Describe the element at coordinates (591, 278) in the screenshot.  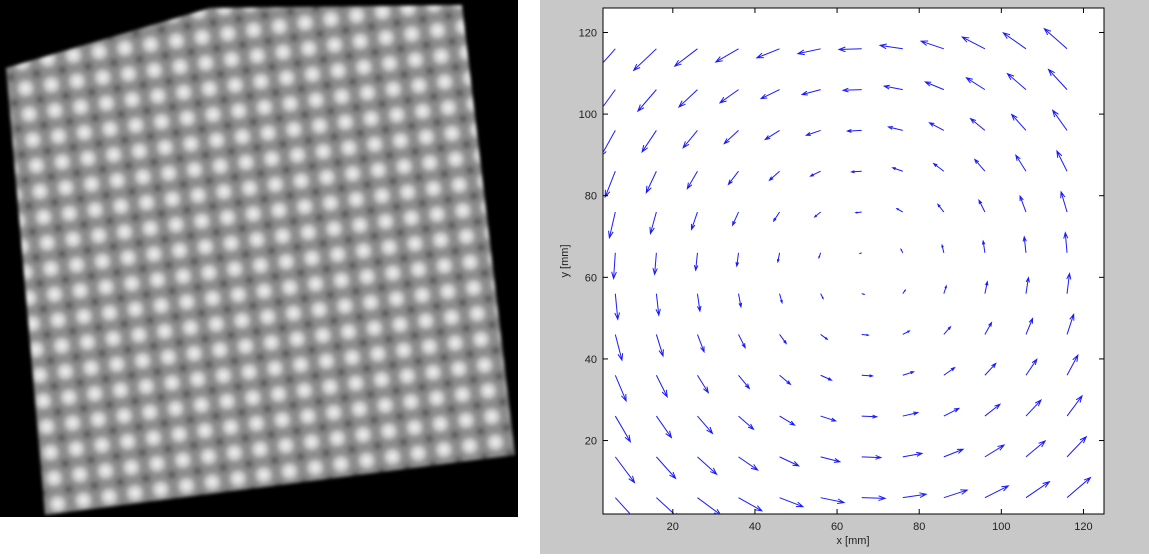
I see `y-tick-label: 60` at that location.